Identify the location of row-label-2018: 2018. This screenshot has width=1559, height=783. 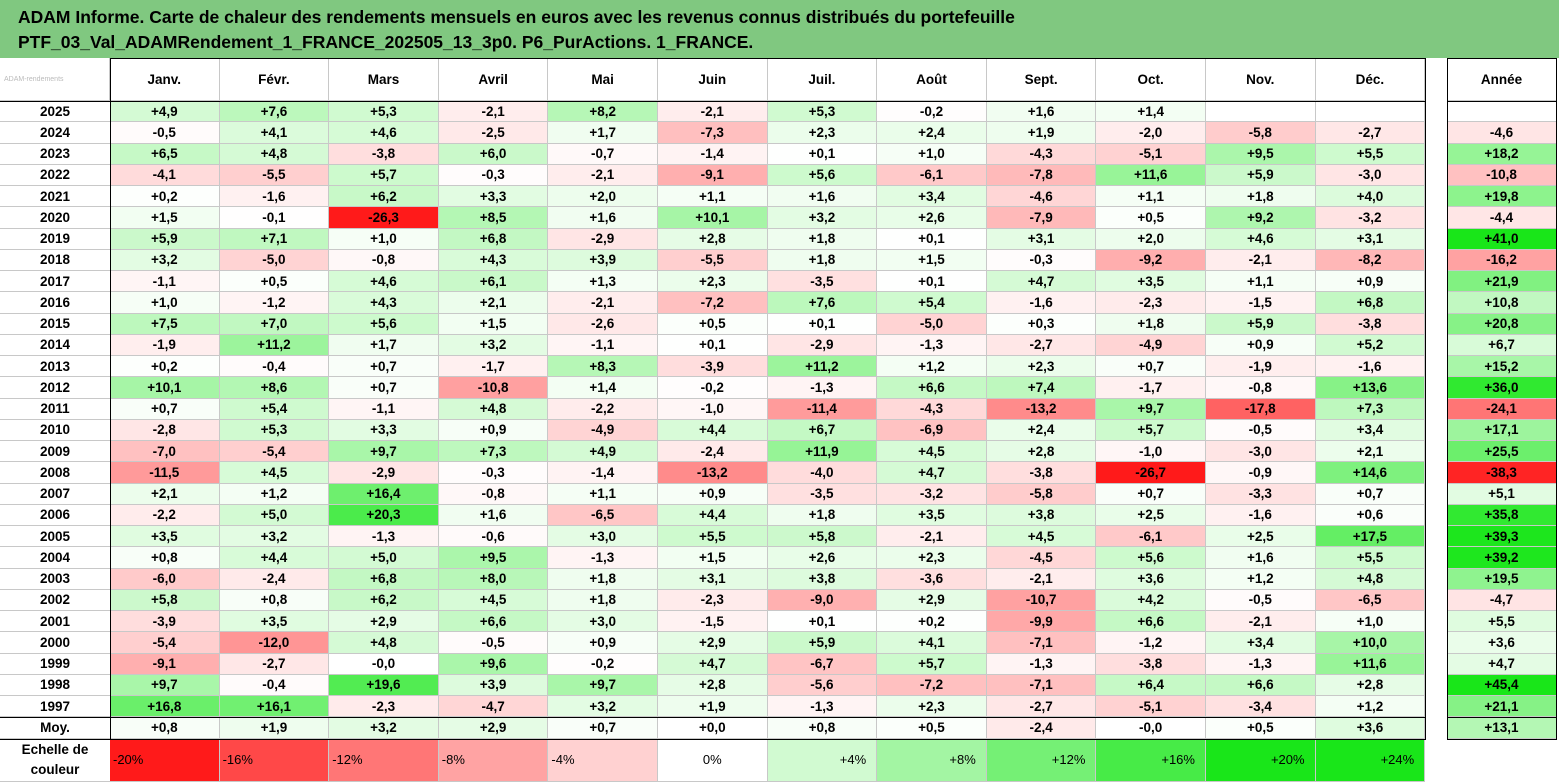
(55, 260).